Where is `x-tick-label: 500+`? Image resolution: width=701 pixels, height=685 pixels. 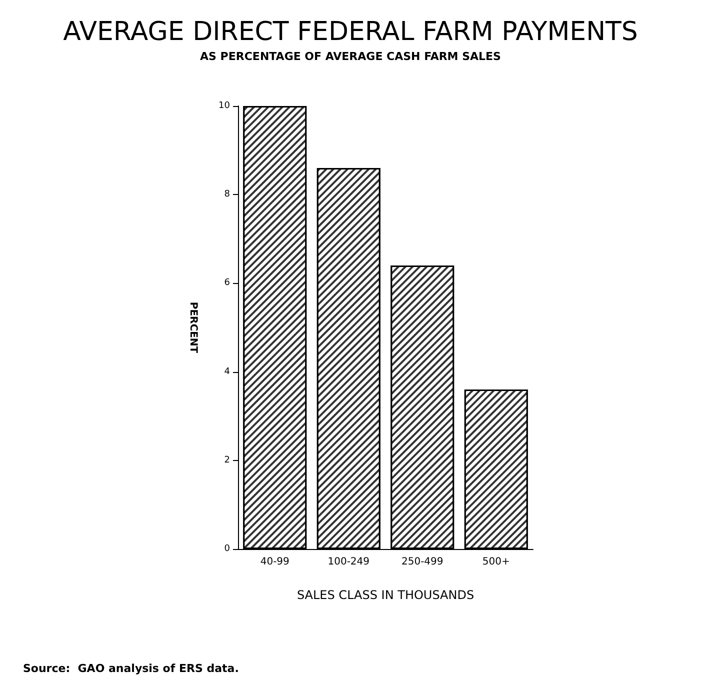 x-tick-label: 500+ is located at coordinates (496, 562).